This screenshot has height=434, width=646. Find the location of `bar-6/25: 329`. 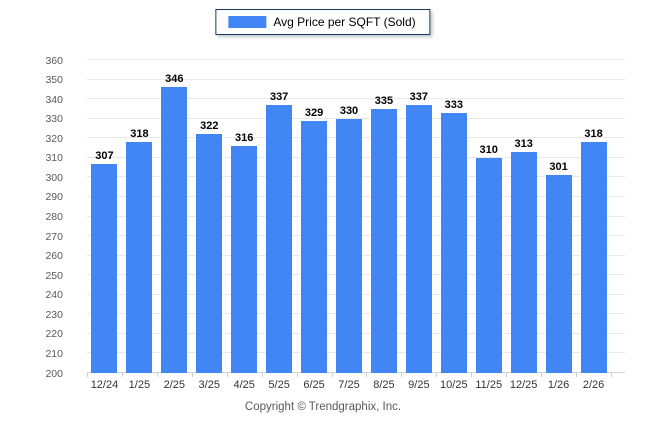

bar-6/25: 329 is located at coordinates (314, 240).